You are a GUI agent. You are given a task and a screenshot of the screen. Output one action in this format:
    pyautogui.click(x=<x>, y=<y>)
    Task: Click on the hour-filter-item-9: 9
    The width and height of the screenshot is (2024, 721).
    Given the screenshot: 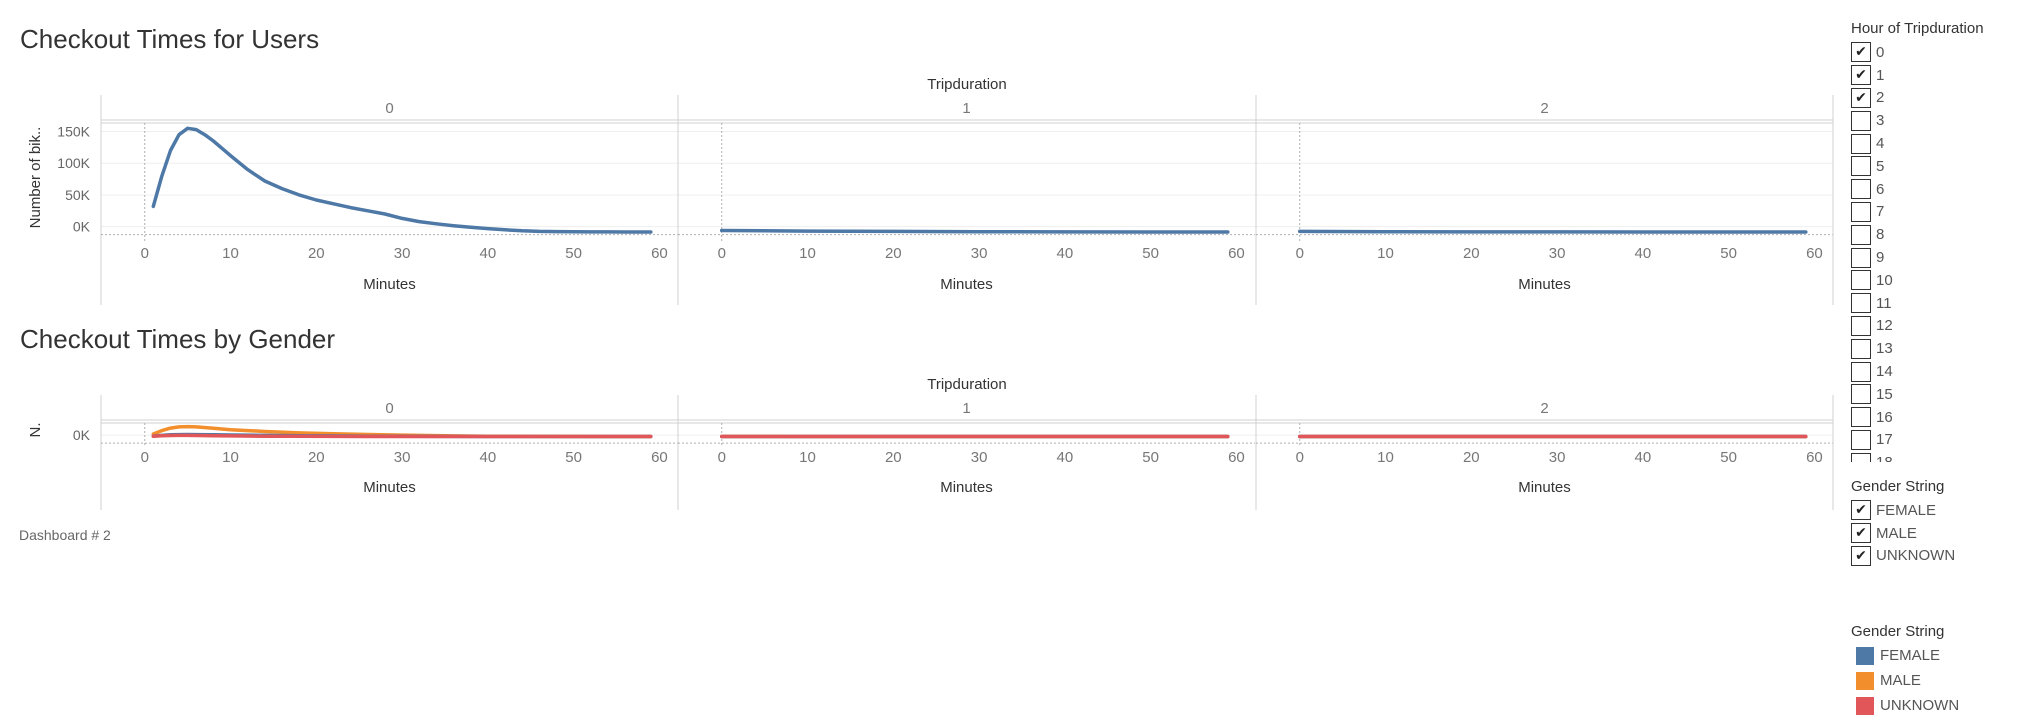 What is the action you would take?
    pyautogui.click(x=1926, y=257)
    